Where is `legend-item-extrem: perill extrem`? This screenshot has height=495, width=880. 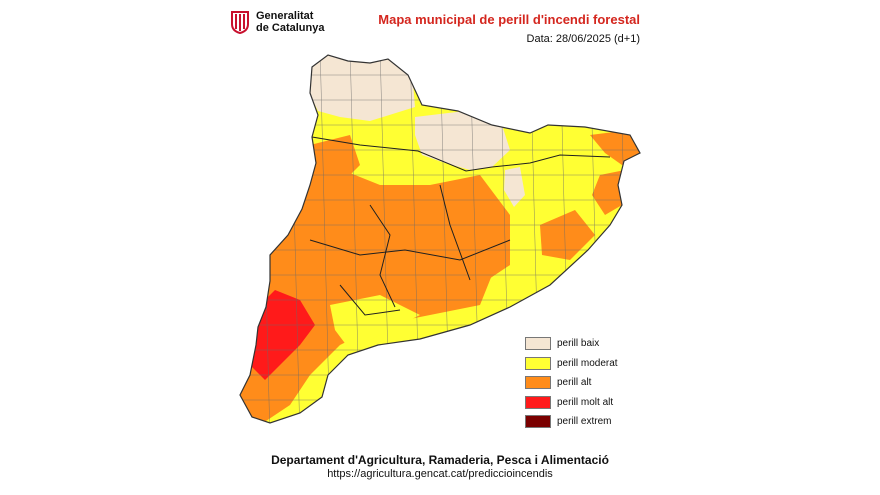
legend-item-extrem: perill extrem is located at coordinates (571, 422).